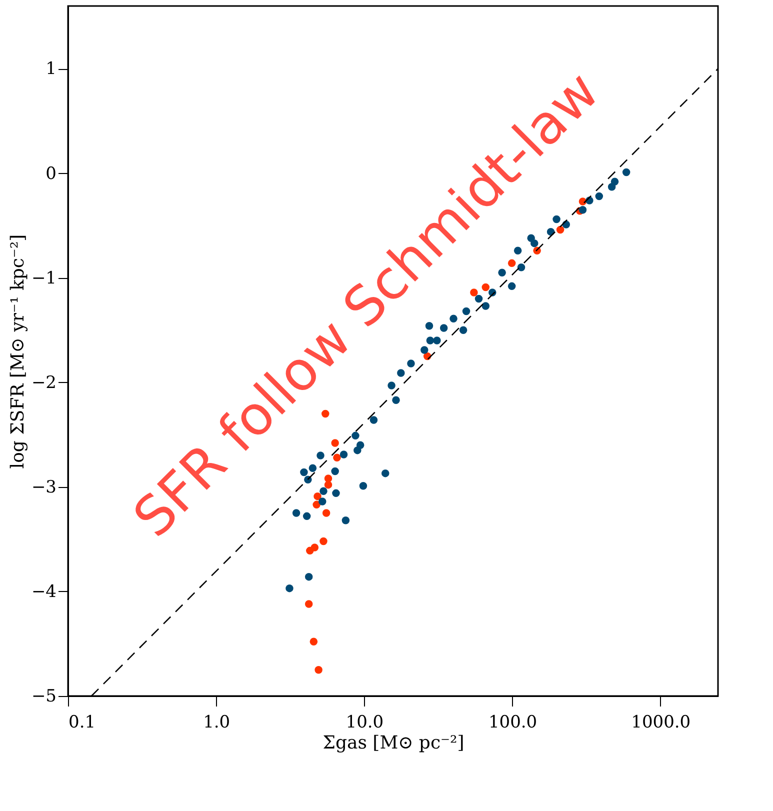  Describe the element at coordinates (216, 722) in the screenshot. I see `x-tick-label: 1.0` at that location.